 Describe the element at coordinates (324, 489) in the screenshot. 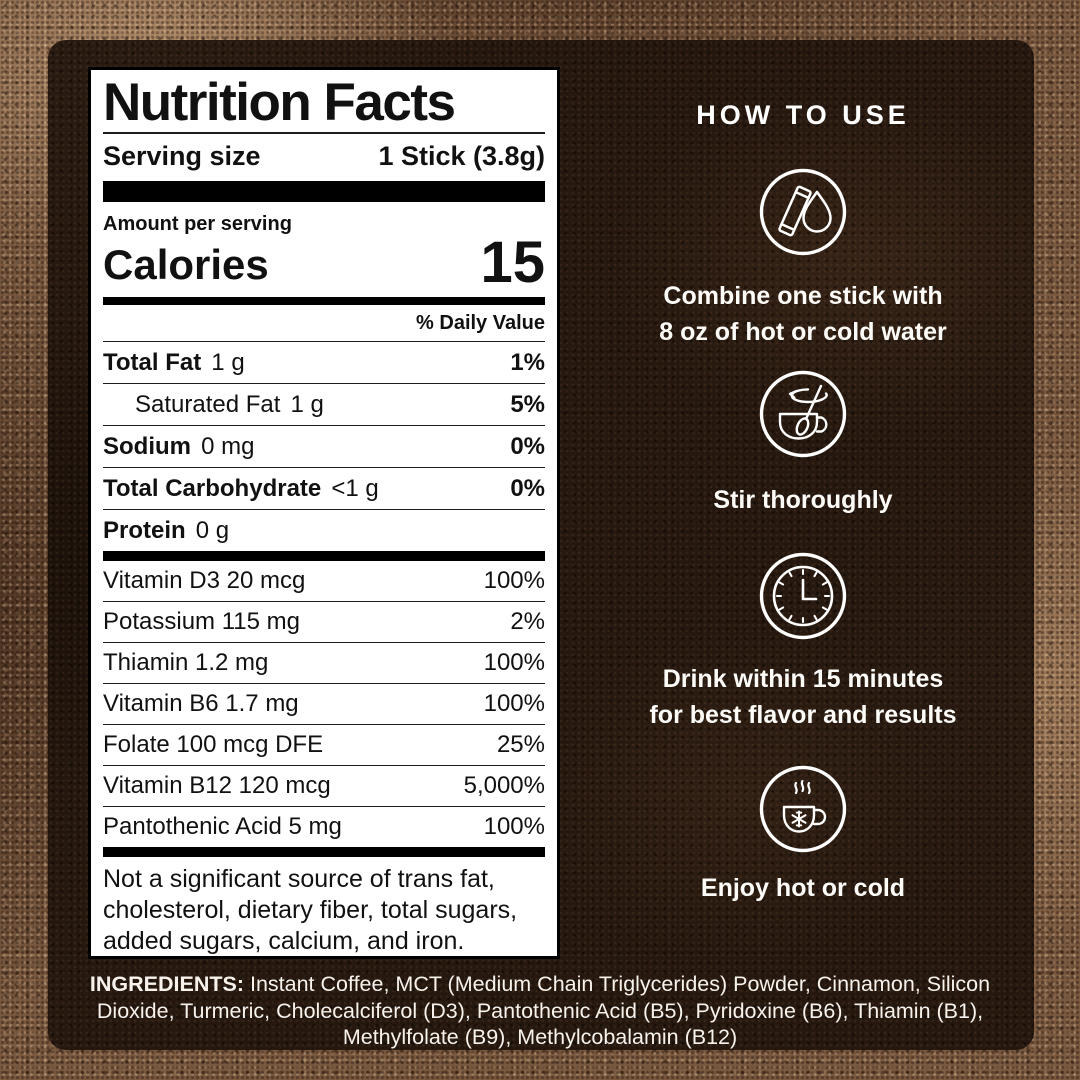

I see `nutrient-row-total-carbohydrate: Total Carbohydrate <1 g 0%` at that location.